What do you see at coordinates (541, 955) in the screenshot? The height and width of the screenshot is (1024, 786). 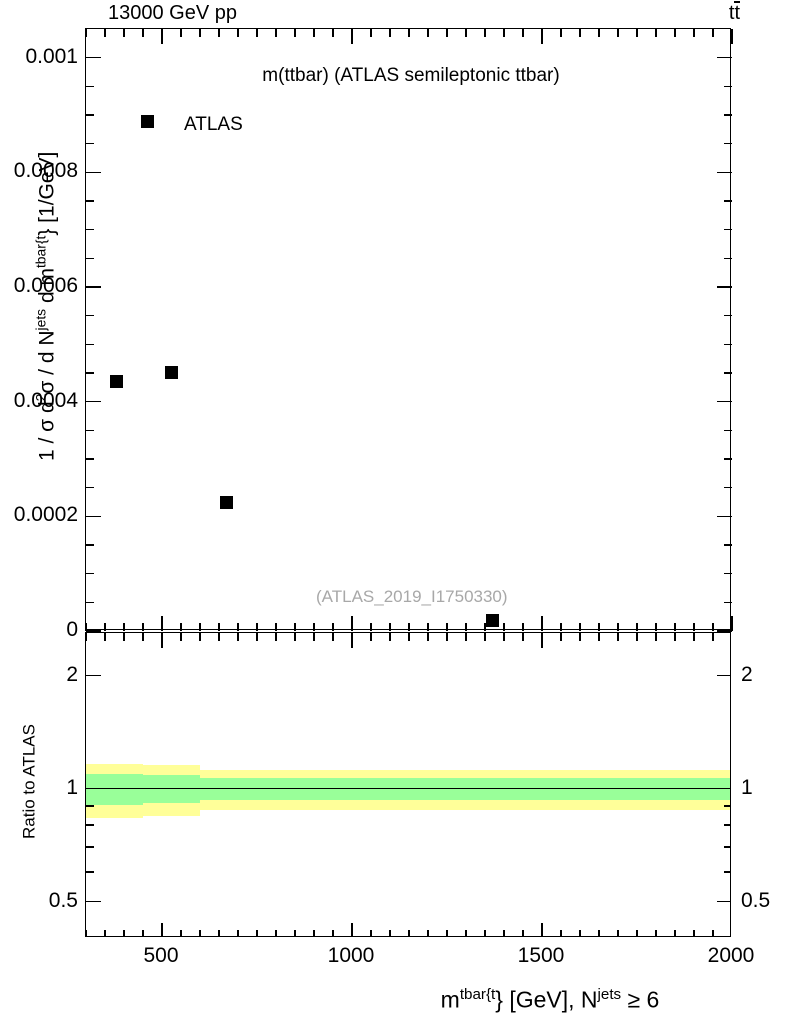 I see `x-tick-label: 1500` at bounding box center [541, 955].